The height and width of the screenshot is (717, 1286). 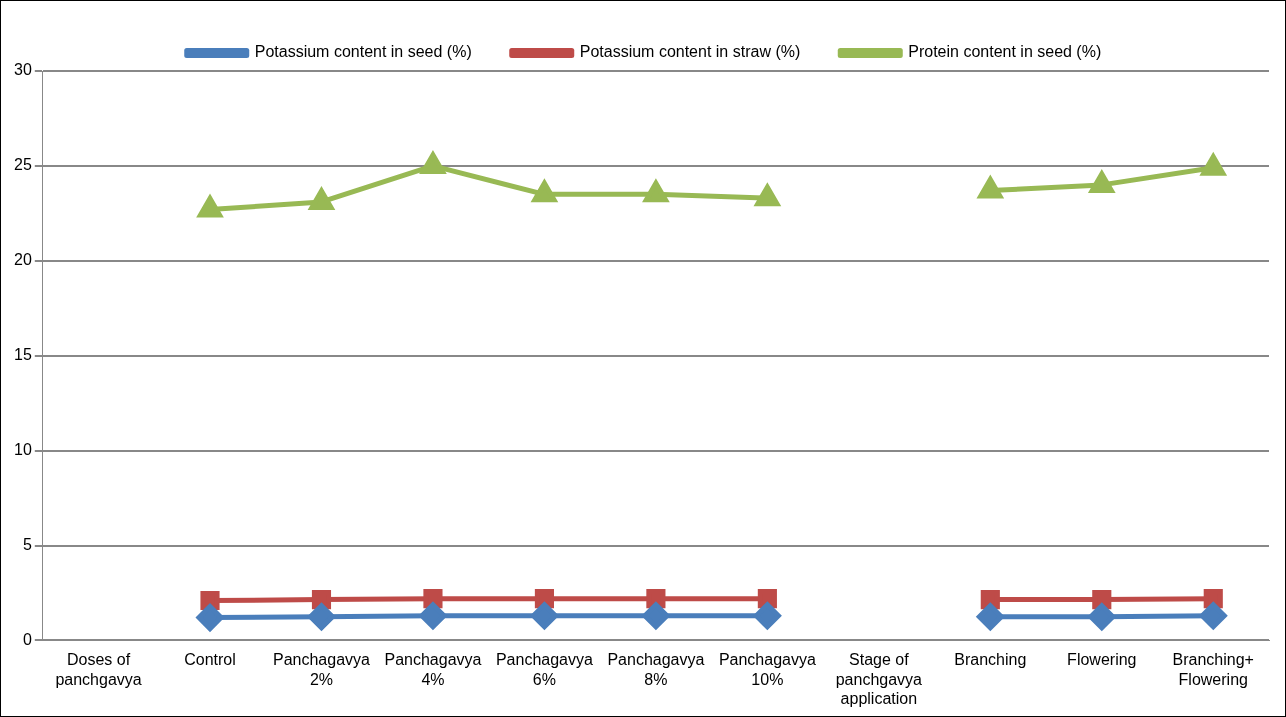 What do you see at coordinates (322, 669) in the screenshot?
I see `x-tick-label: Panchagavya 2%` at bounding box center [322, 669].